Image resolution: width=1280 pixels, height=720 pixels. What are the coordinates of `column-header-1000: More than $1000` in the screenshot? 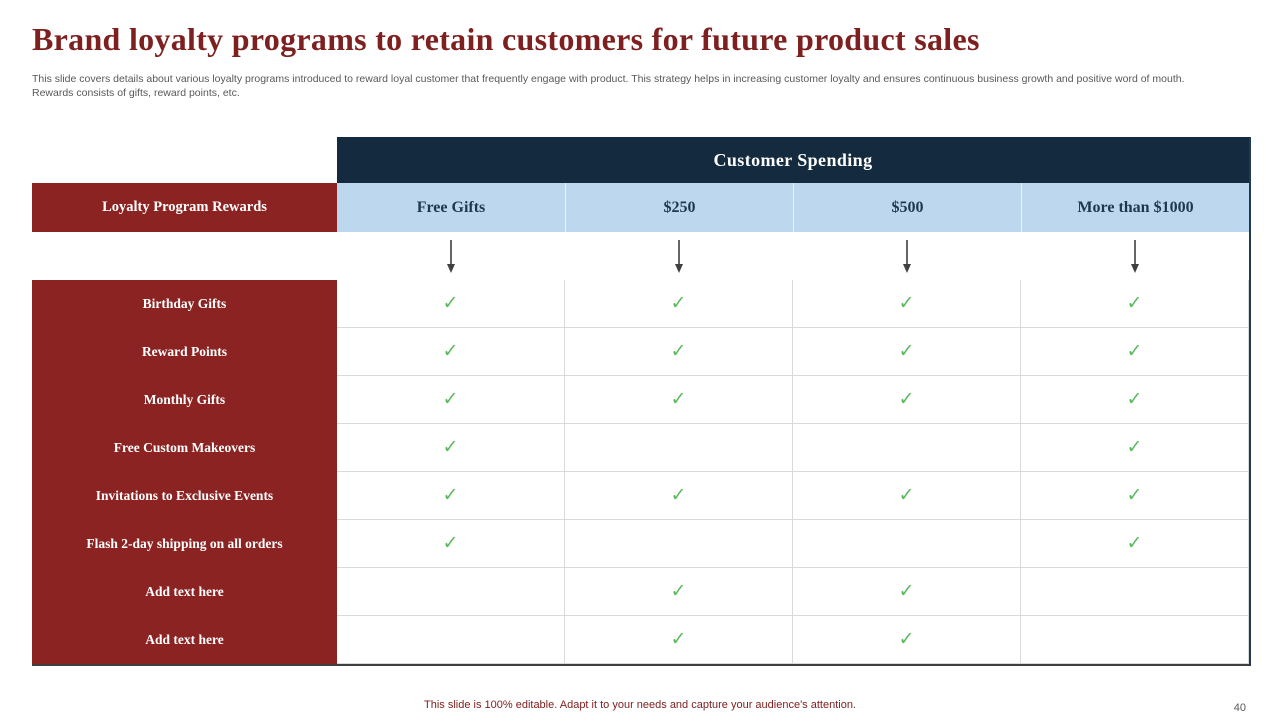 It's located at (1135, 207).